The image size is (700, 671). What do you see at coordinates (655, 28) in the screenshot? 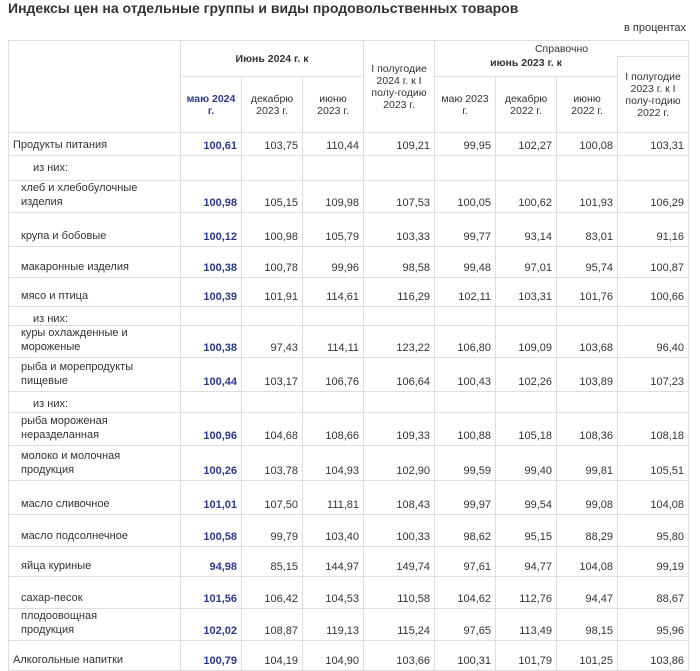
I see `unit: в процентах` at bounding box center [655, 28].